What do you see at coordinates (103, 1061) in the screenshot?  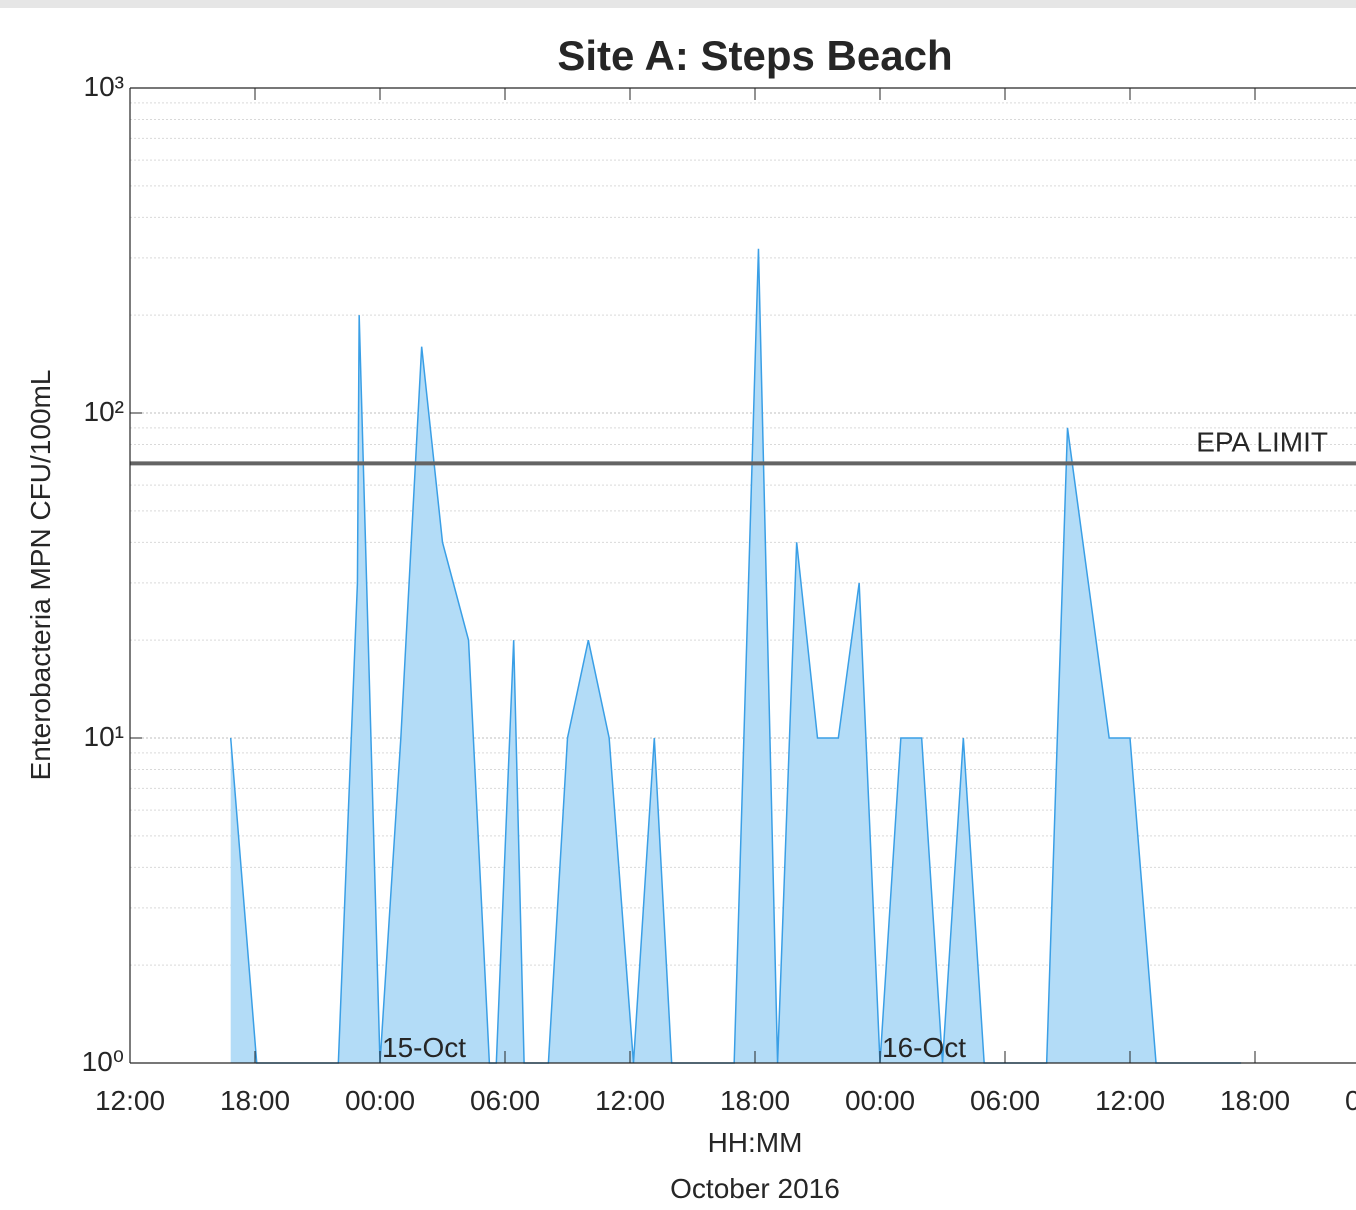 I see `y-tick-label: 10⁰` at bounding box center [103, 1061].